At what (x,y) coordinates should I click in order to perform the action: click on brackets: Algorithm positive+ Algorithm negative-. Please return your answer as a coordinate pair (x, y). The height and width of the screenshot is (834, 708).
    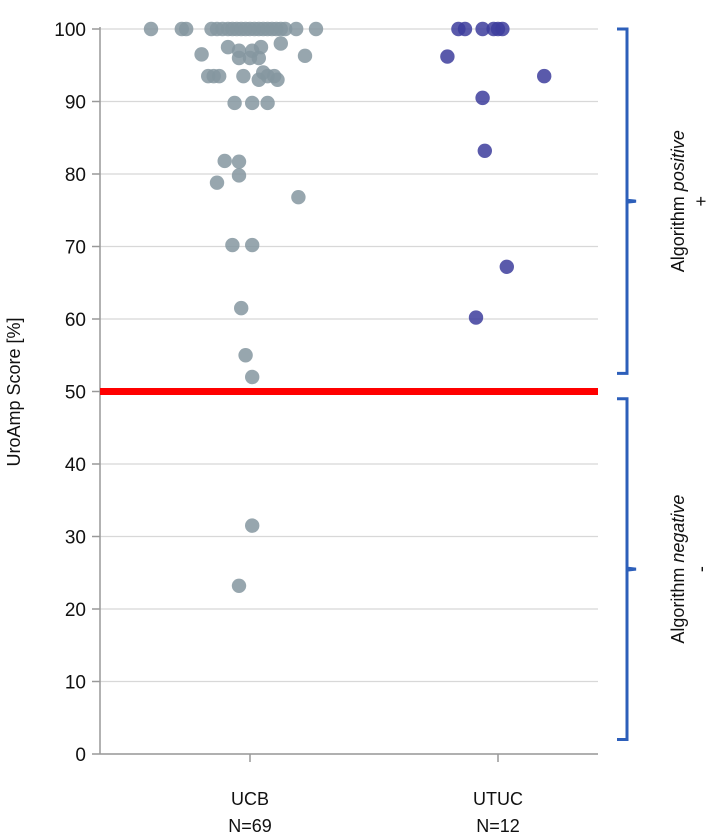
    Looking at the image, I should click on (662, 384).